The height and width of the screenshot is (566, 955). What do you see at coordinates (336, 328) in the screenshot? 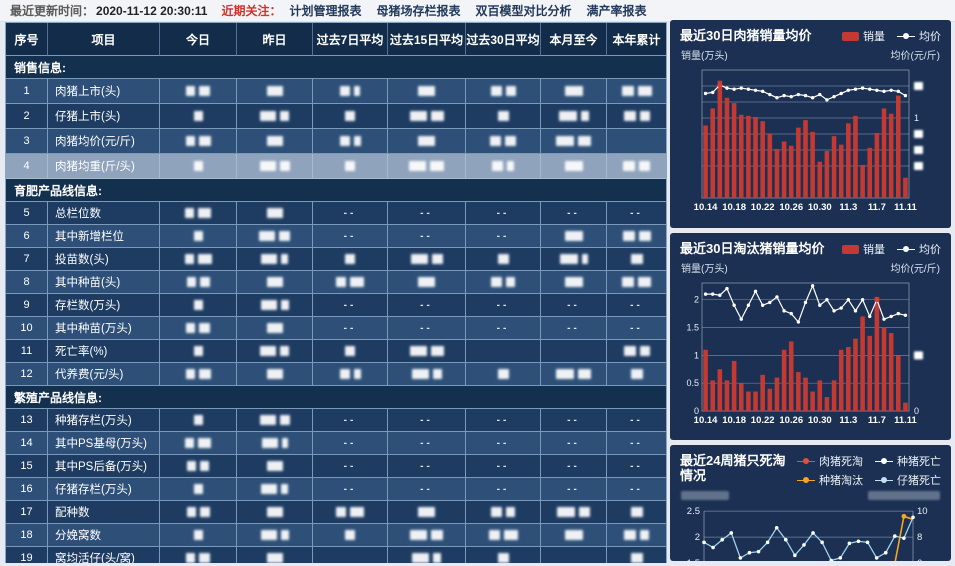
I see `table-row-10: 10 其中种苗(万头) -- -- -- -- --` at bounding box center [336, 328].